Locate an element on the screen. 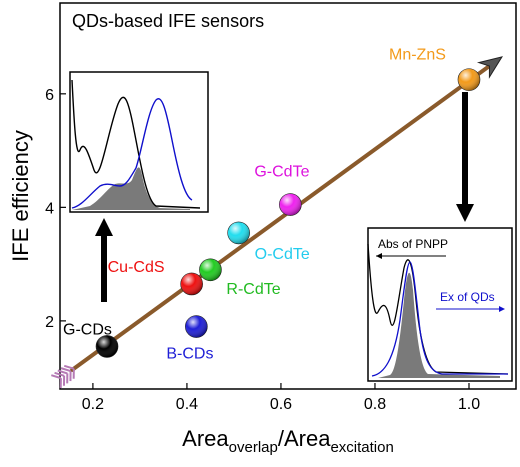  y-tick-label: 6 is located at coordinates (49, 95).